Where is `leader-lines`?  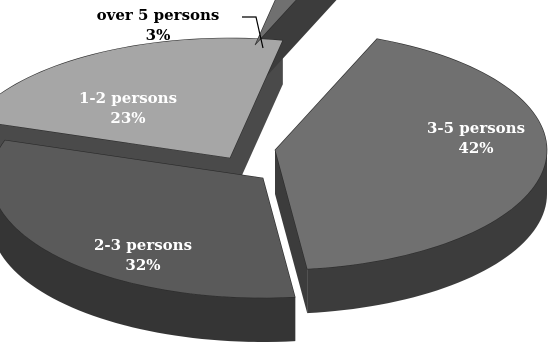
leader-lines is located at coordinates (253, 32).